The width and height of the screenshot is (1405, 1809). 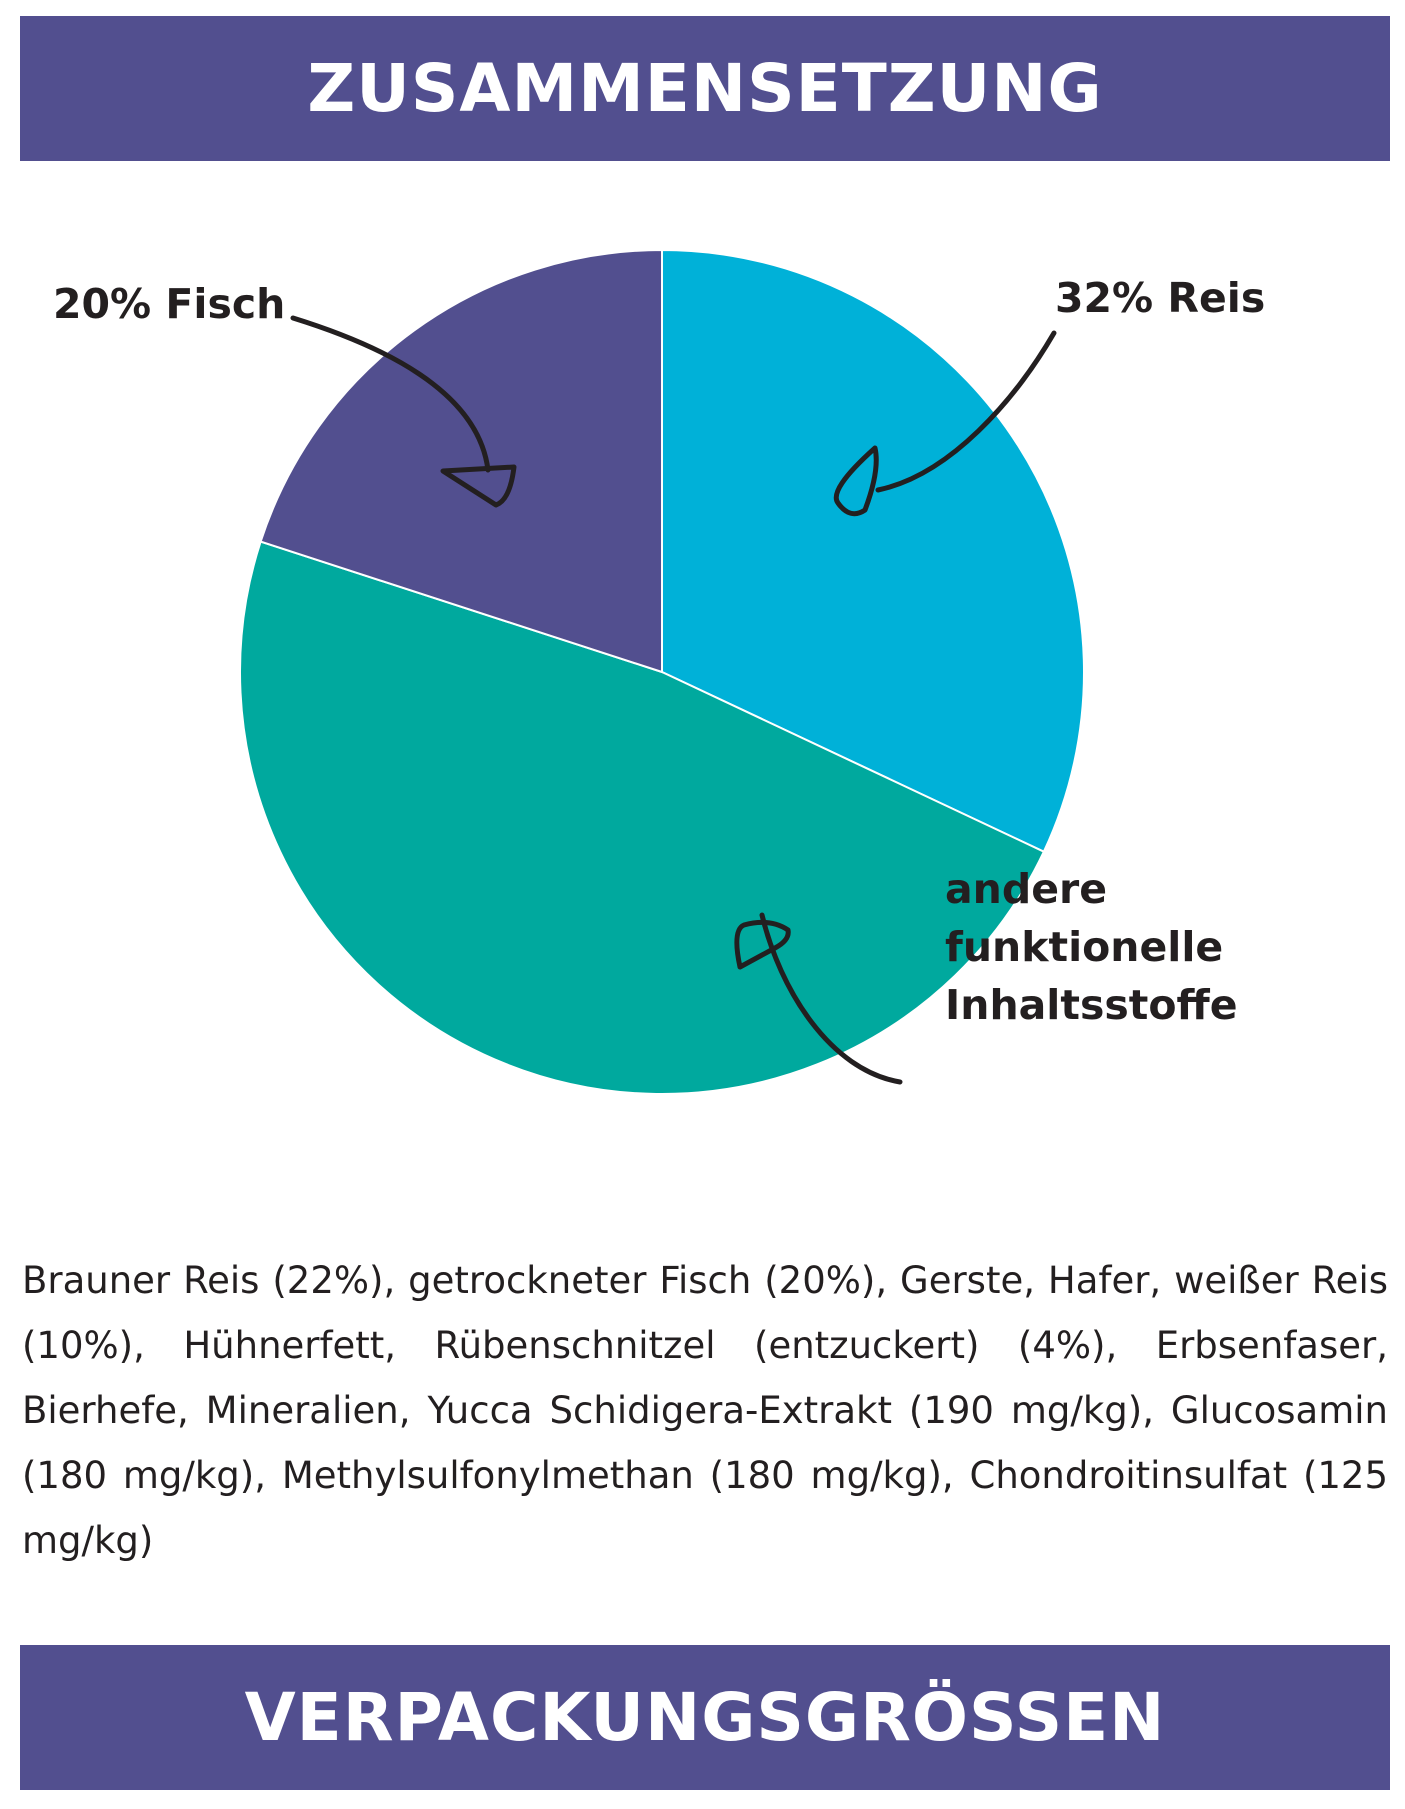 What do you see at coordinates (1026, 889) in the screenshot?
I see `slice-label-andere-line1: andere` at bounding box center [1026, 889].